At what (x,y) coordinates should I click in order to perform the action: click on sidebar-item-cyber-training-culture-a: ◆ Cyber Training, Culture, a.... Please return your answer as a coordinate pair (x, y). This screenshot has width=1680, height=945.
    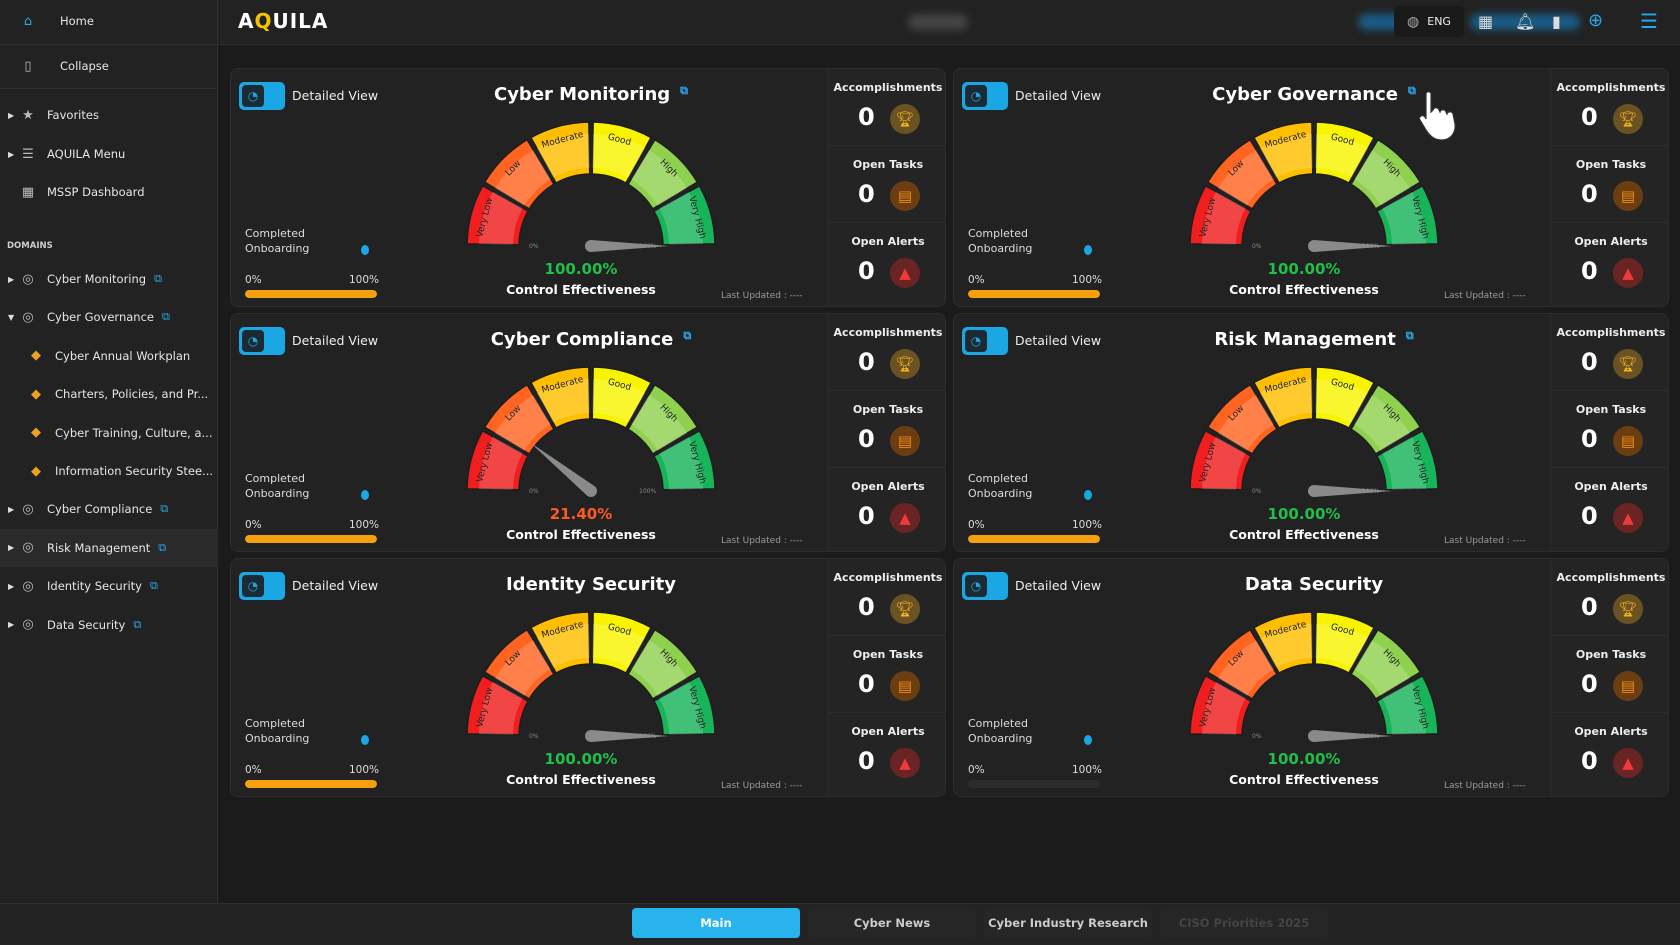
    Looking at the image, I should click on (109, 433).